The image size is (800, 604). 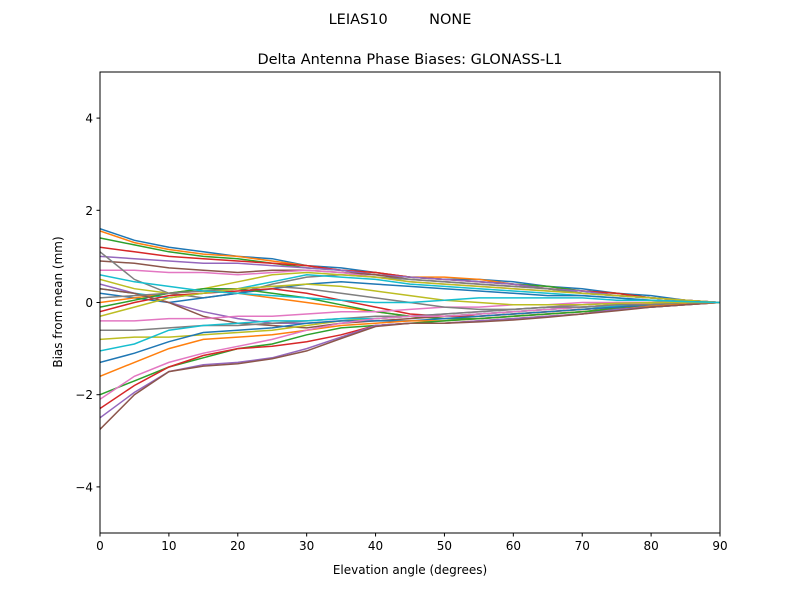 What do you see at coordinates (89, 119) in the screenshot?
I see `y-tick-label: 4` at bounding box center [89, 119].